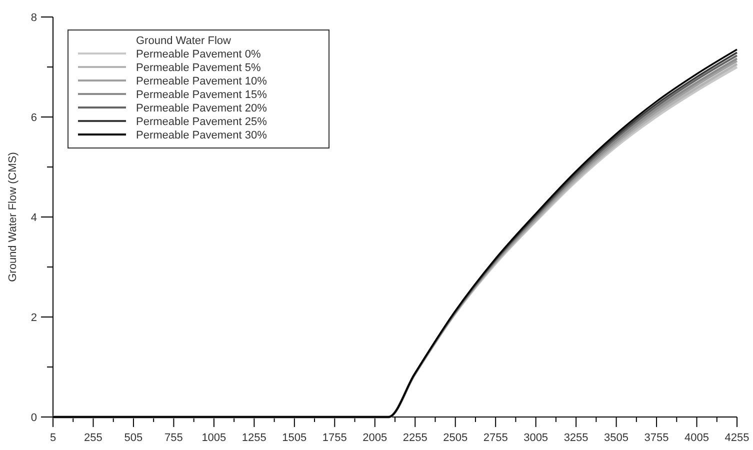 The width and height of the screenshot is (753, 450). I want to click on legend-label: Permeable Pavement 0%, so click(198, 54).